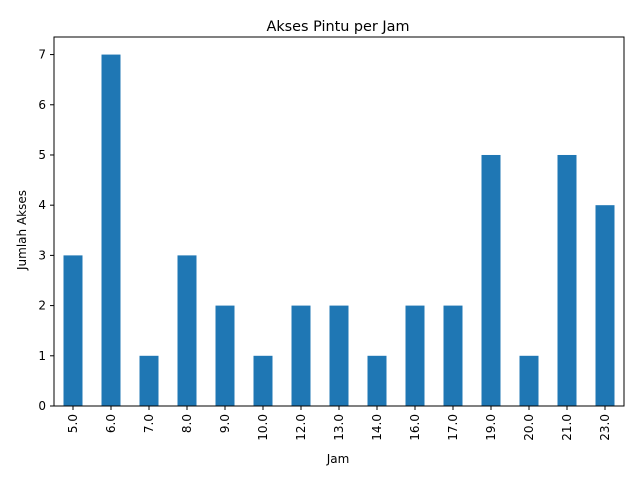  What do you see at coordinates (338, 27) in the screenshot?
I see `chart-title: Akses Pintu per Jam` at bounding box center [338, 27].